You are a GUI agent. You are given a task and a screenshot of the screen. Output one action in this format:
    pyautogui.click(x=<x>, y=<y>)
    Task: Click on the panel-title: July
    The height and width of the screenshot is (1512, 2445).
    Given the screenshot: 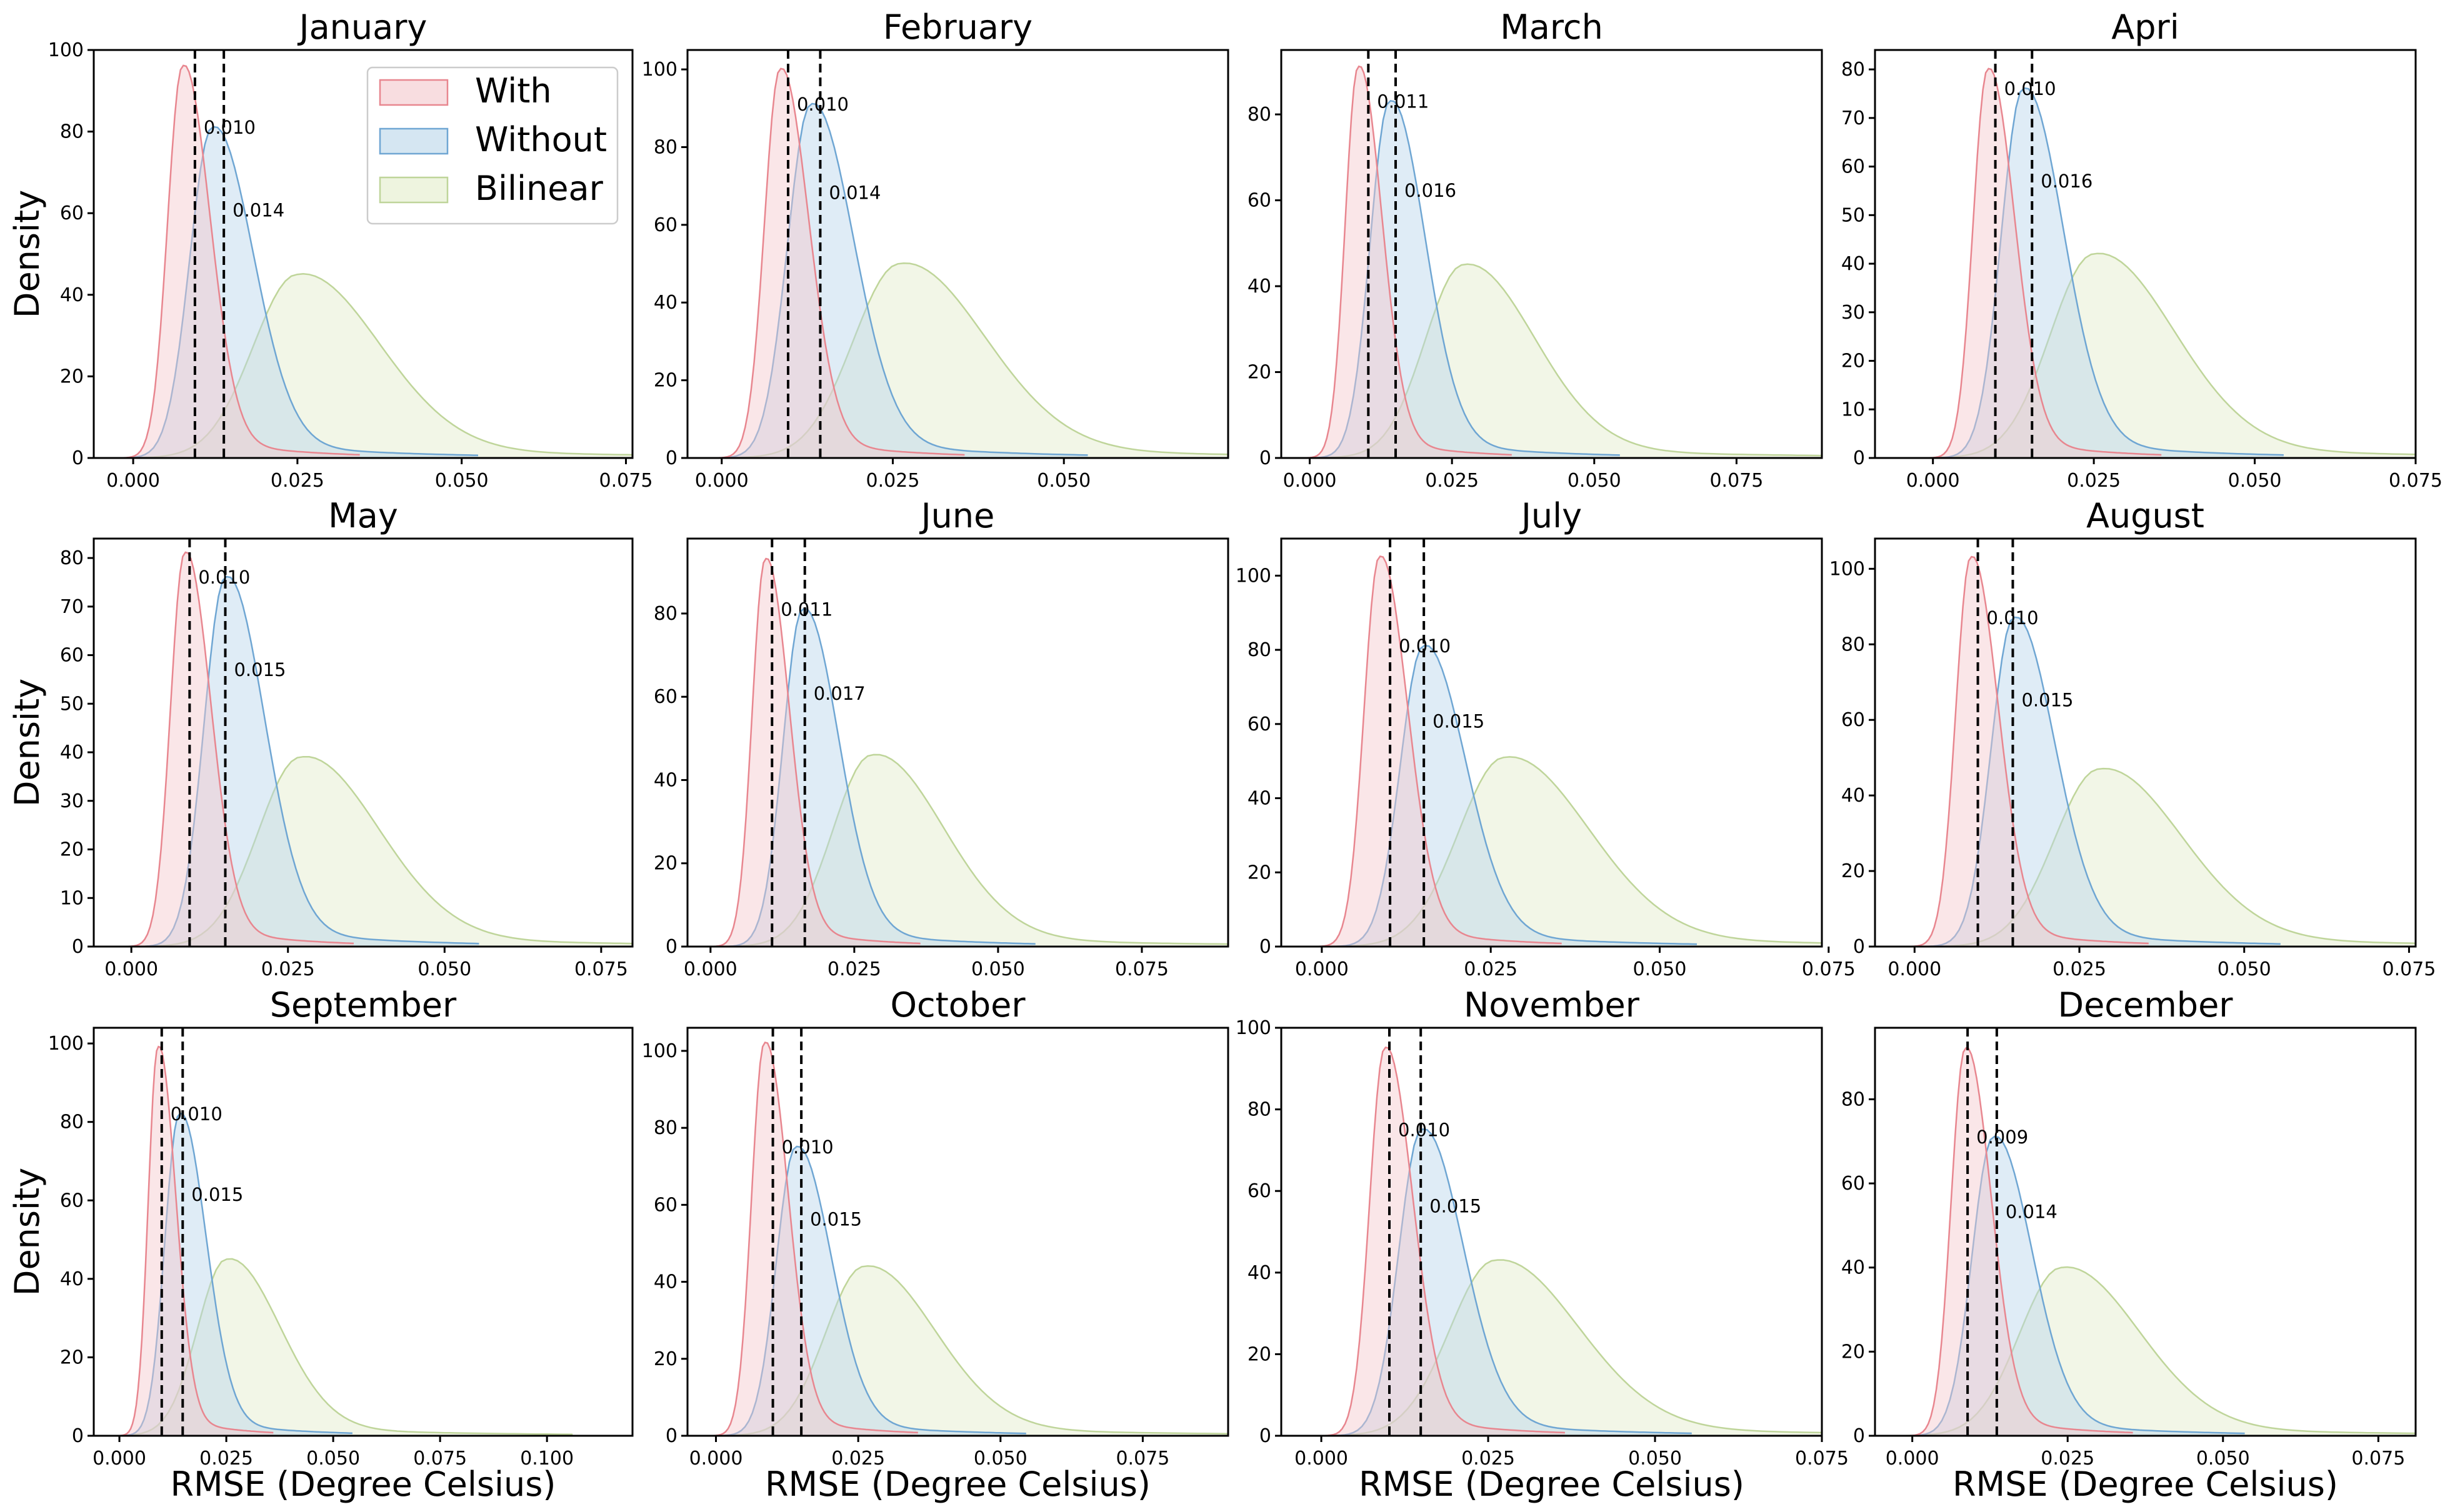 What is the action you would take?
    pyautogui.click(x=1550, y=515)
    